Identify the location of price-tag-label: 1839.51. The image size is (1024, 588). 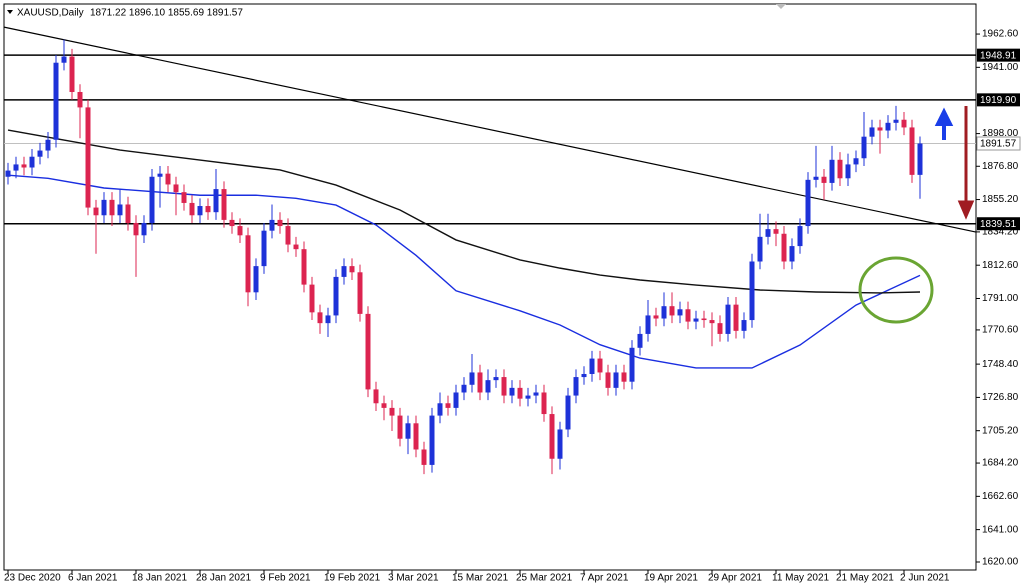
(998, 224).